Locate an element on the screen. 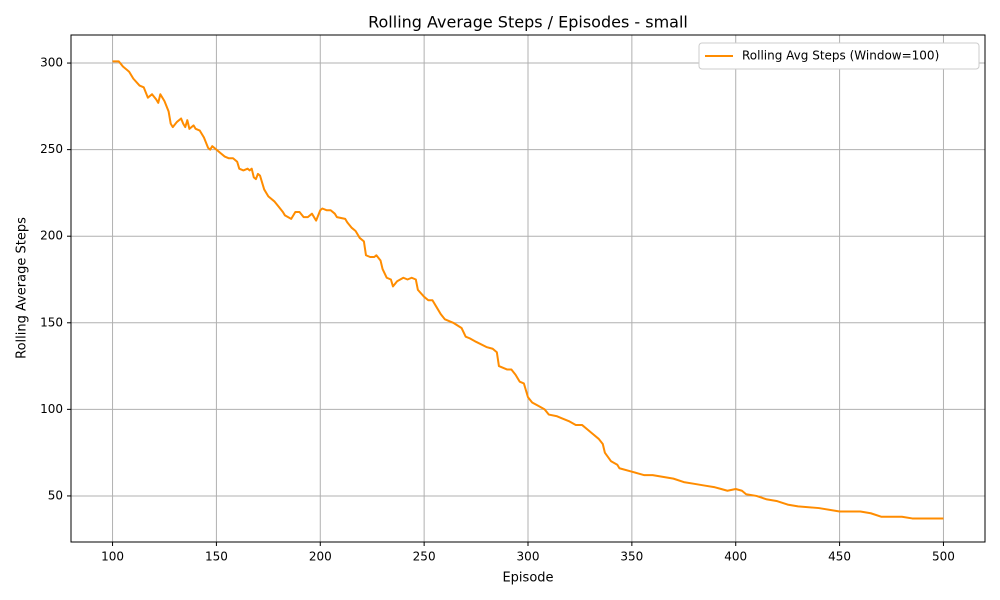 This screenshot has width=1000, height=600. y-tick-label: 300 is located at coordinates (51, 63).